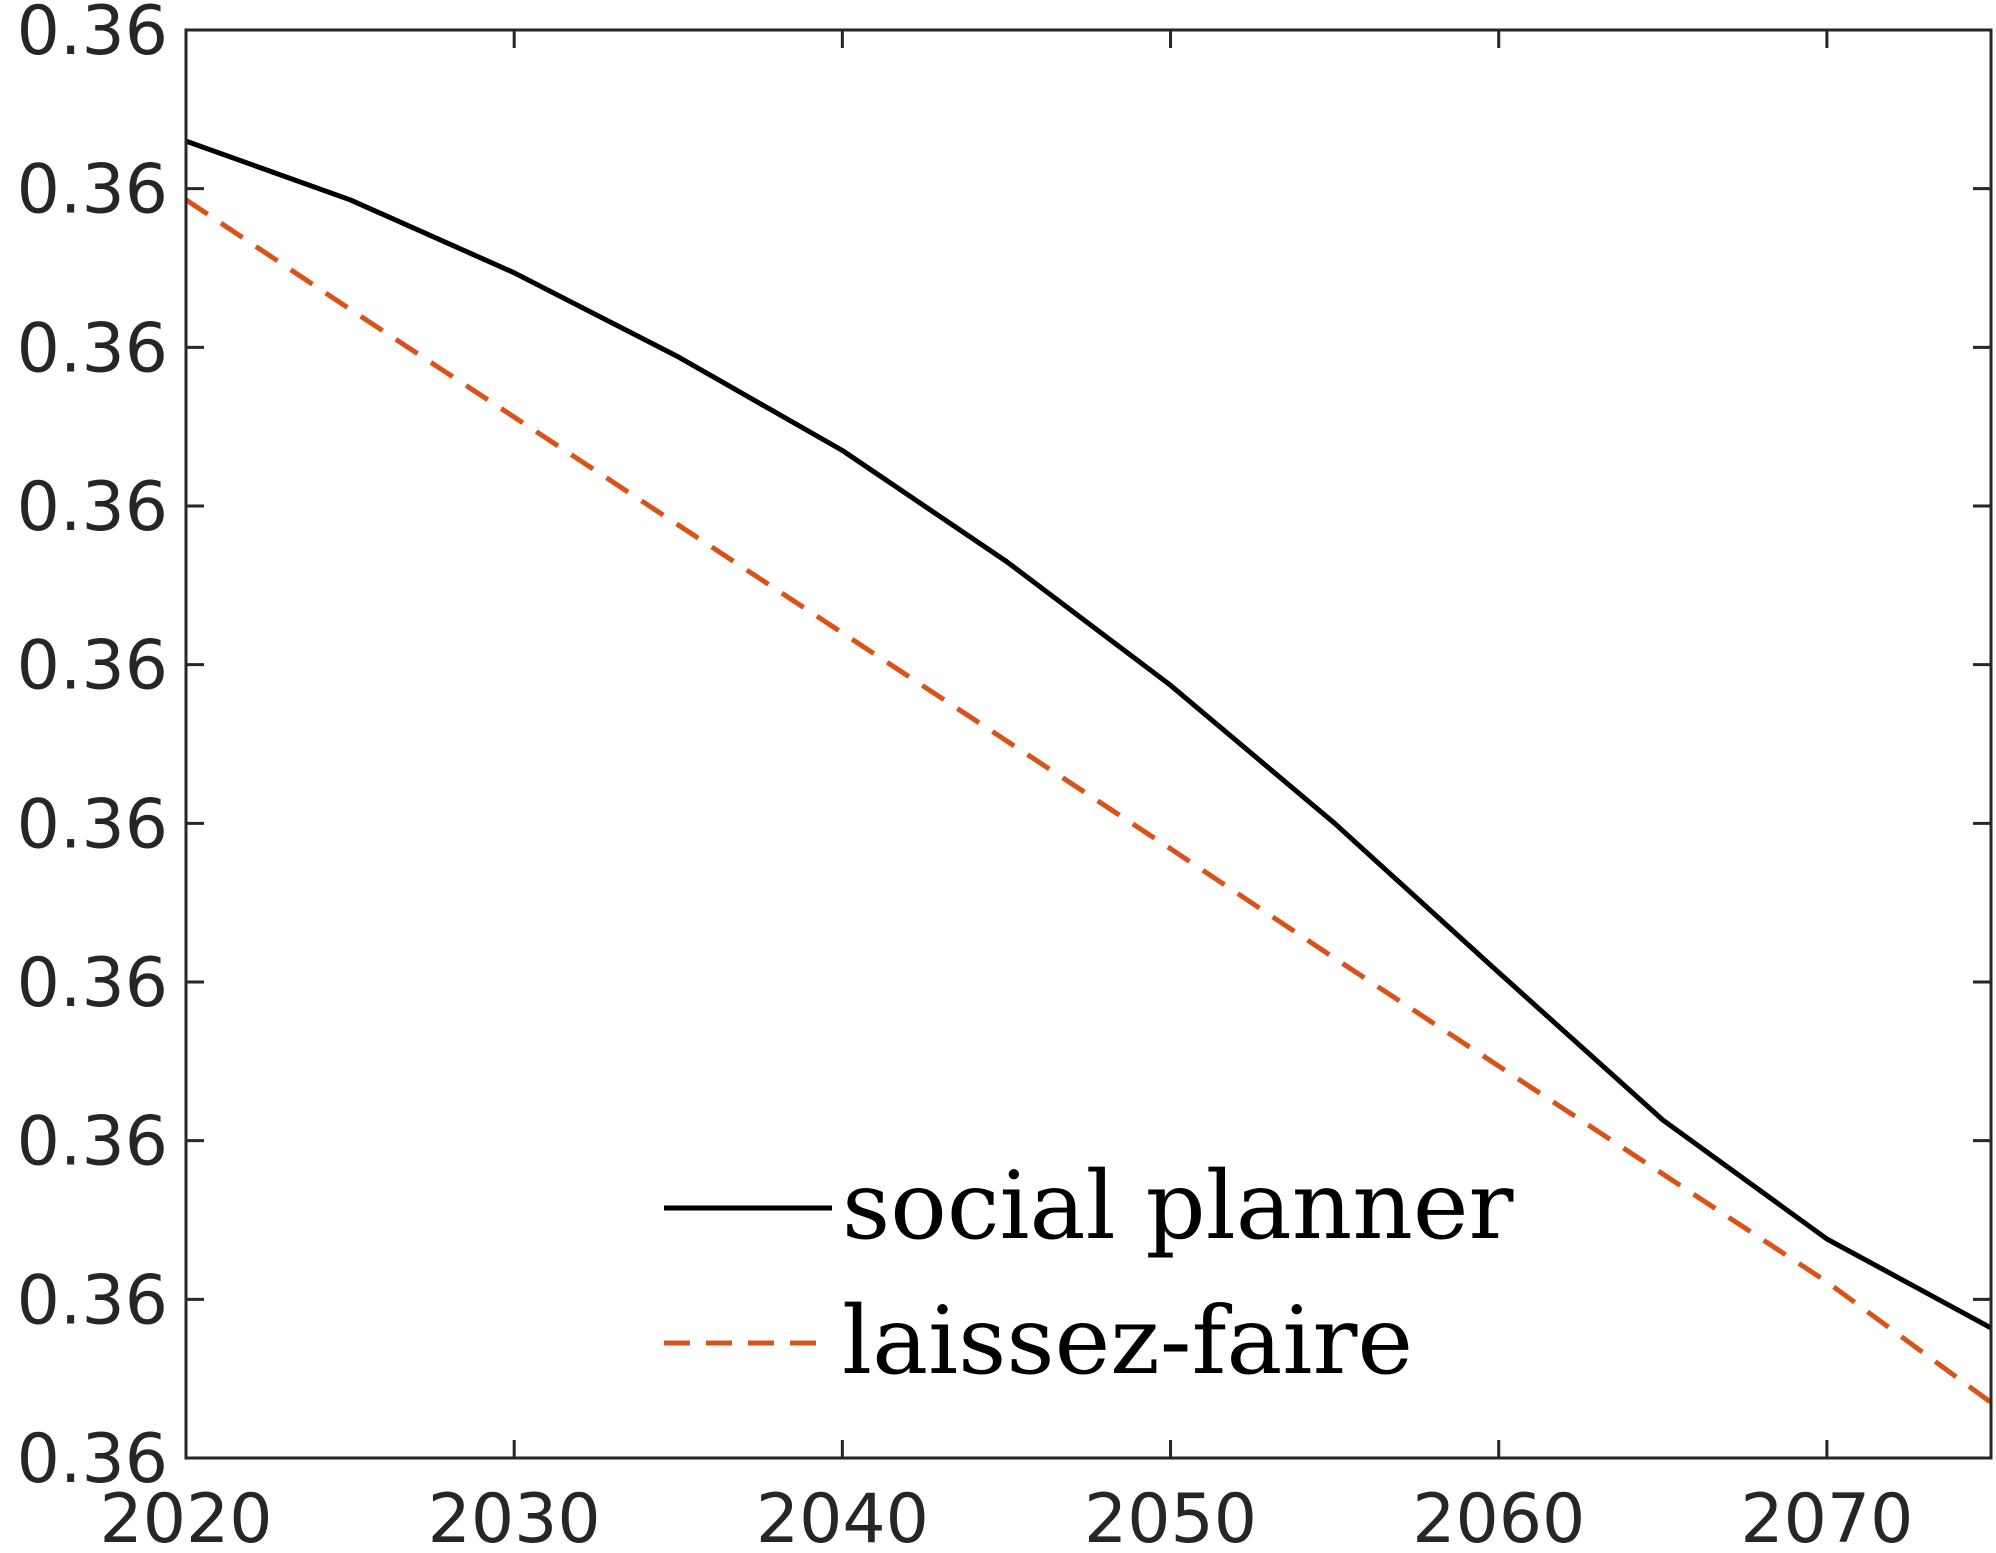 The height and width of the screenshot is (1553, 1996). Describe the element at coordinates (1089, 1274) in the screenshot. I see `legend: social planner laissez-faire` at that location.